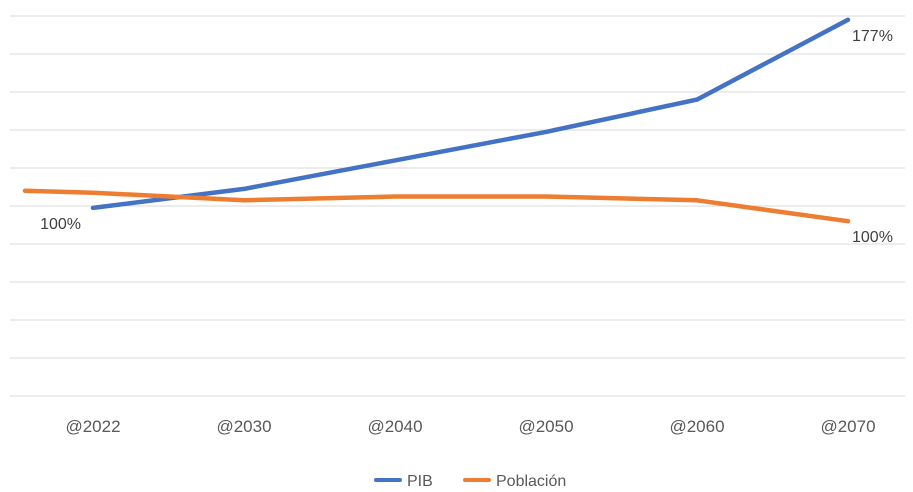  I want to click on x-tick-label: @2070, so click(847, 426).